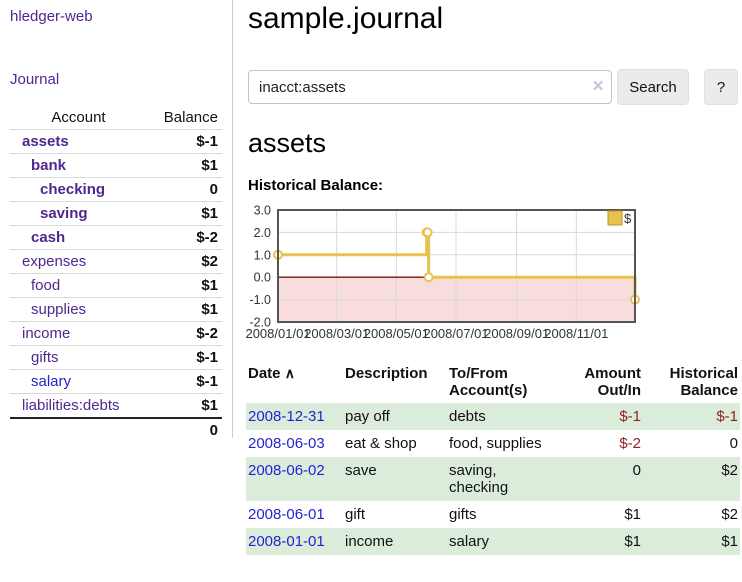  I want to click on account-row-liabilities-debts: liabilities:debts $1, so click(116, 405).